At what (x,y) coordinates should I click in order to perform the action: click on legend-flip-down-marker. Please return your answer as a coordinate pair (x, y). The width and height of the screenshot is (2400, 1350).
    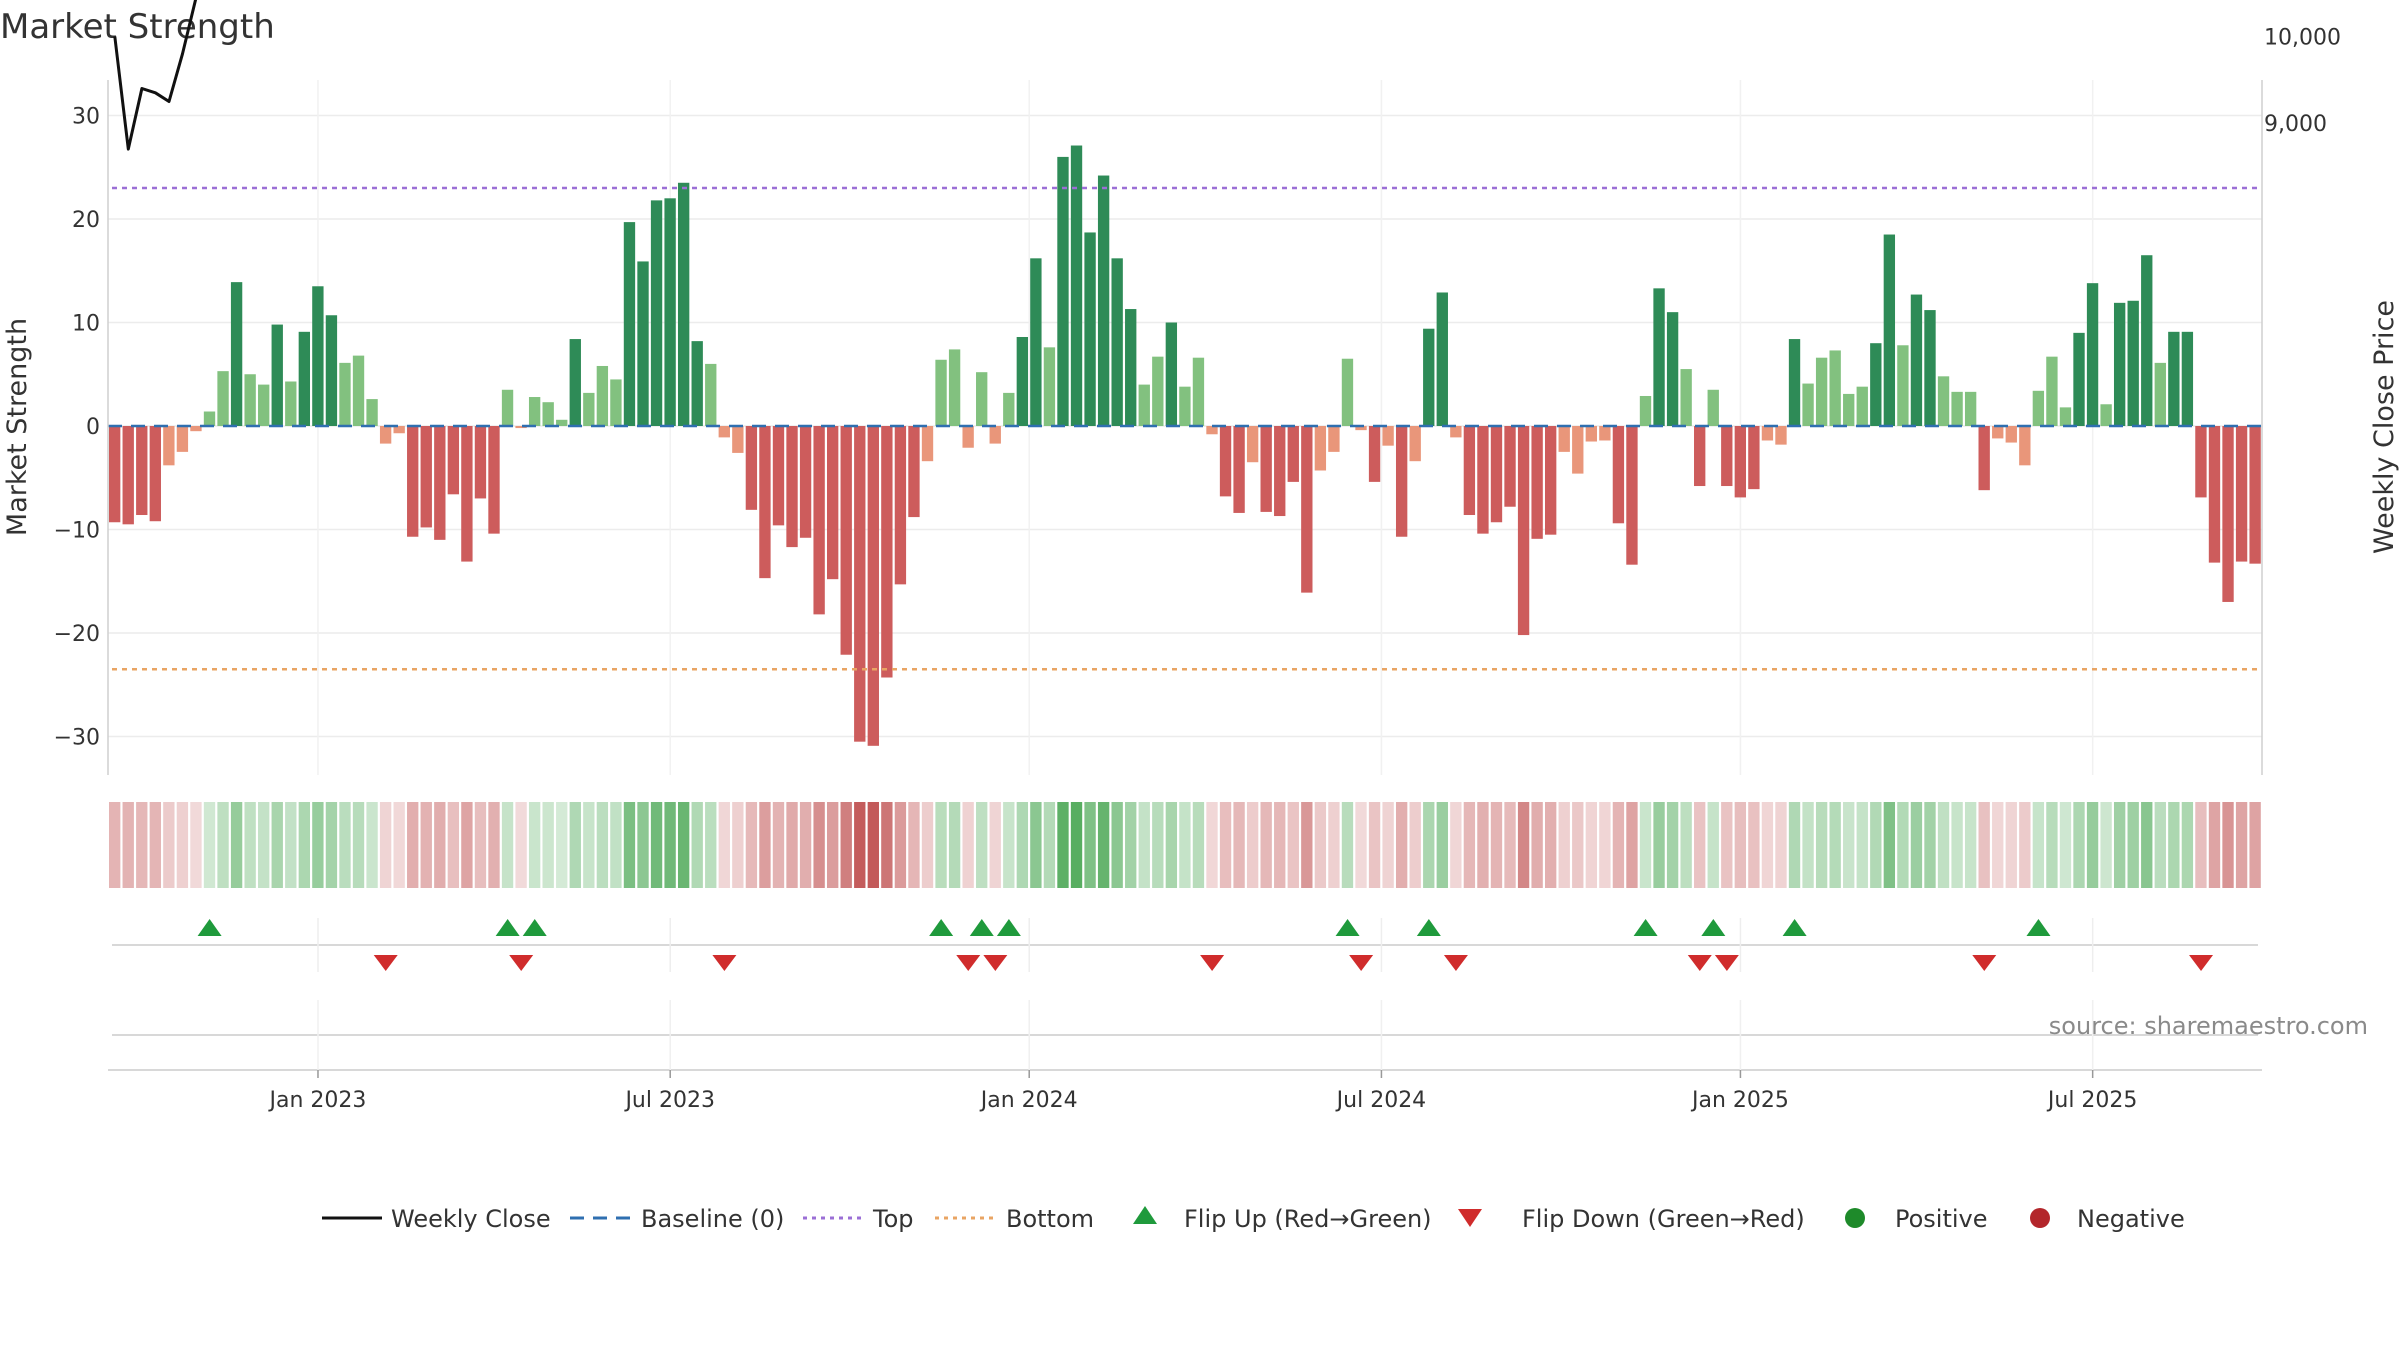
    Looking at the image, I should click on (1470, 1218).